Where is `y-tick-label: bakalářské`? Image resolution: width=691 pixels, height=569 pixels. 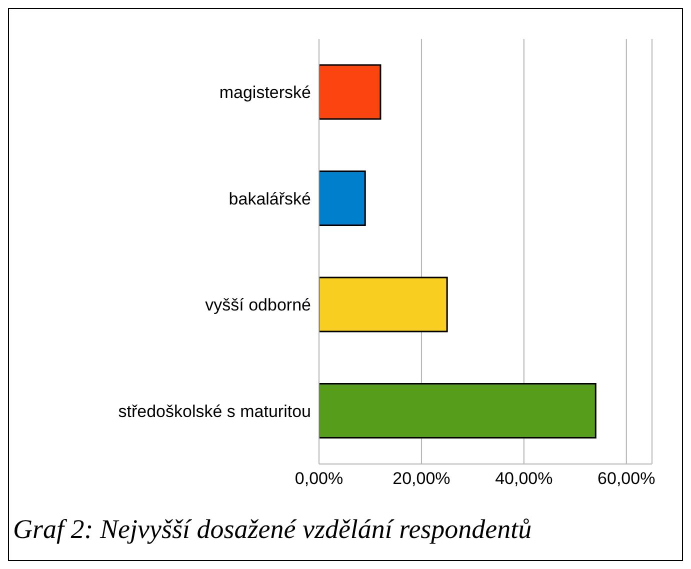
y-tick-label: bakalářské is located at coordinates (269, 198).